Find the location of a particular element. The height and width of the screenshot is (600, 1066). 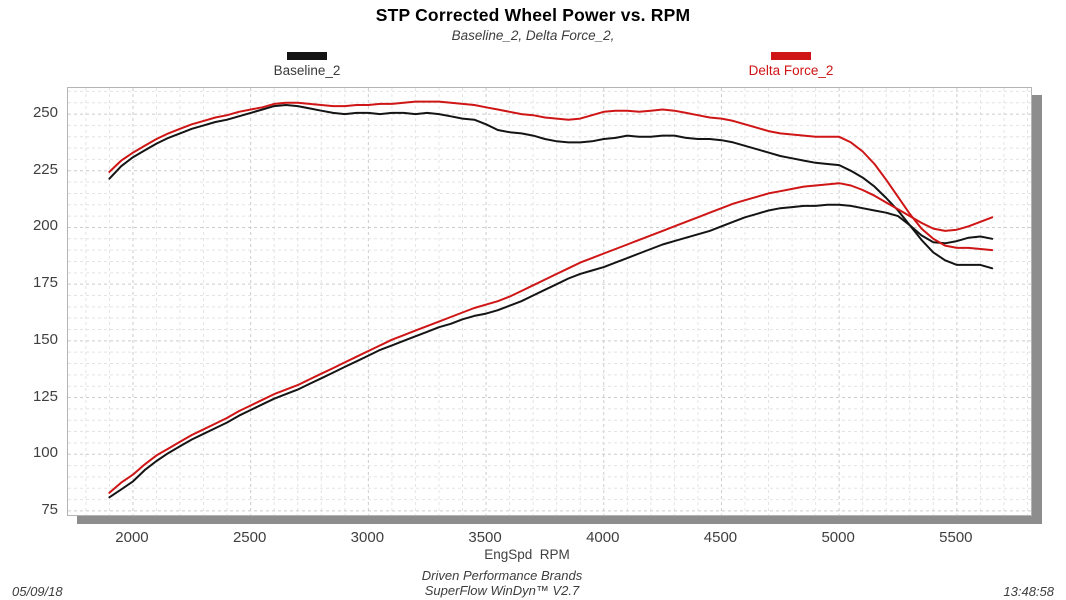

x-tick-label: 3000 is located at coordinates (367, 537).